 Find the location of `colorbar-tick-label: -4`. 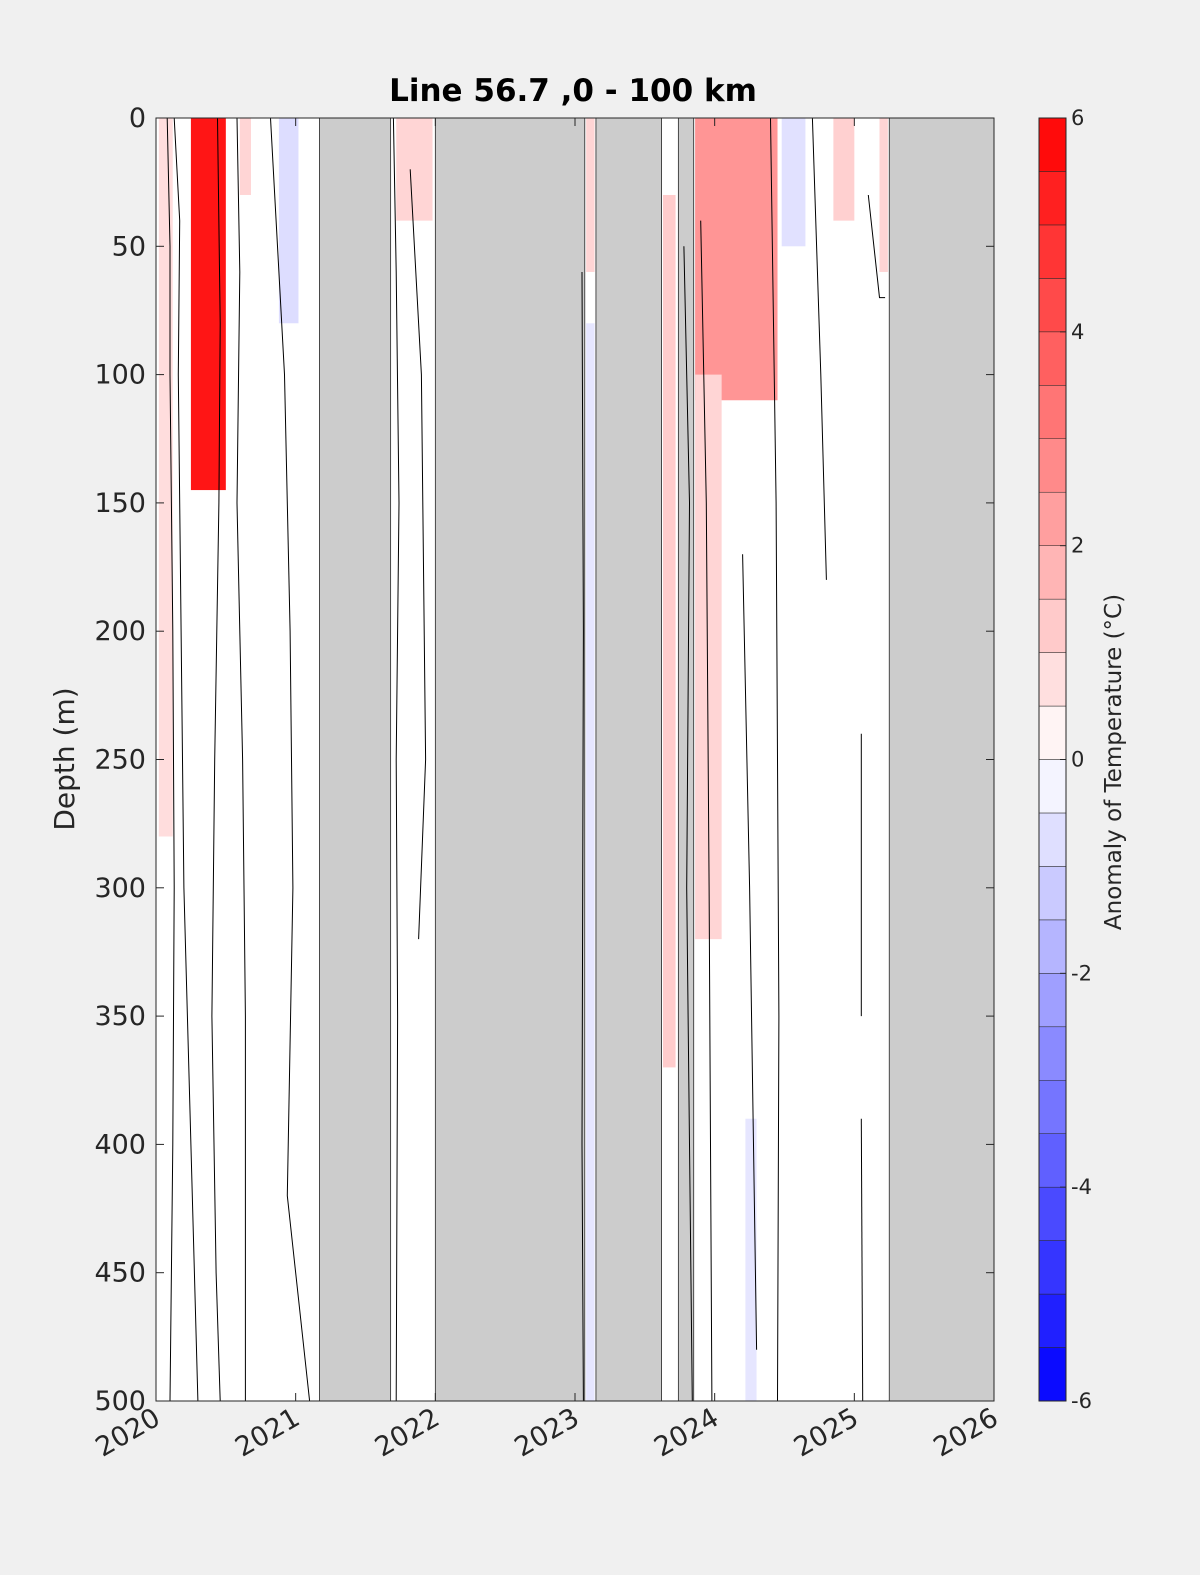

colorbar-tick-label: -4 is located at coordinates (1081, 1187).